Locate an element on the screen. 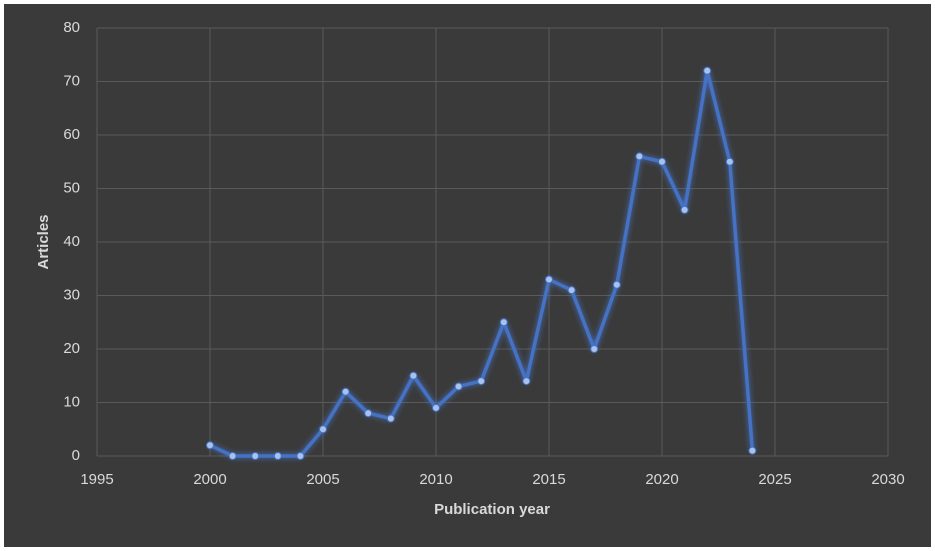 The width and height of the screenshot is (935, 551). x-tick-label: 1995 is located at coordinates (96, 479).